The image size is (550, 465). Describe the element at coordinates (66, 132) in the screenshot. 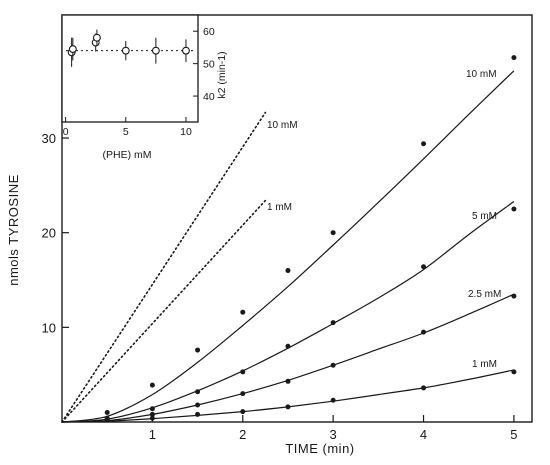

I see `inset-x-tick-label: 0` at that location.